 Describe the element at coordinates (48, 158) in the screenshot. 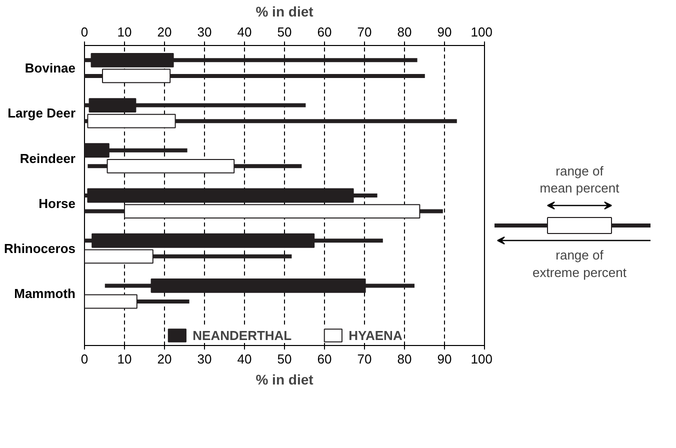

I see `y-tick-label: Reindeer` at that location.